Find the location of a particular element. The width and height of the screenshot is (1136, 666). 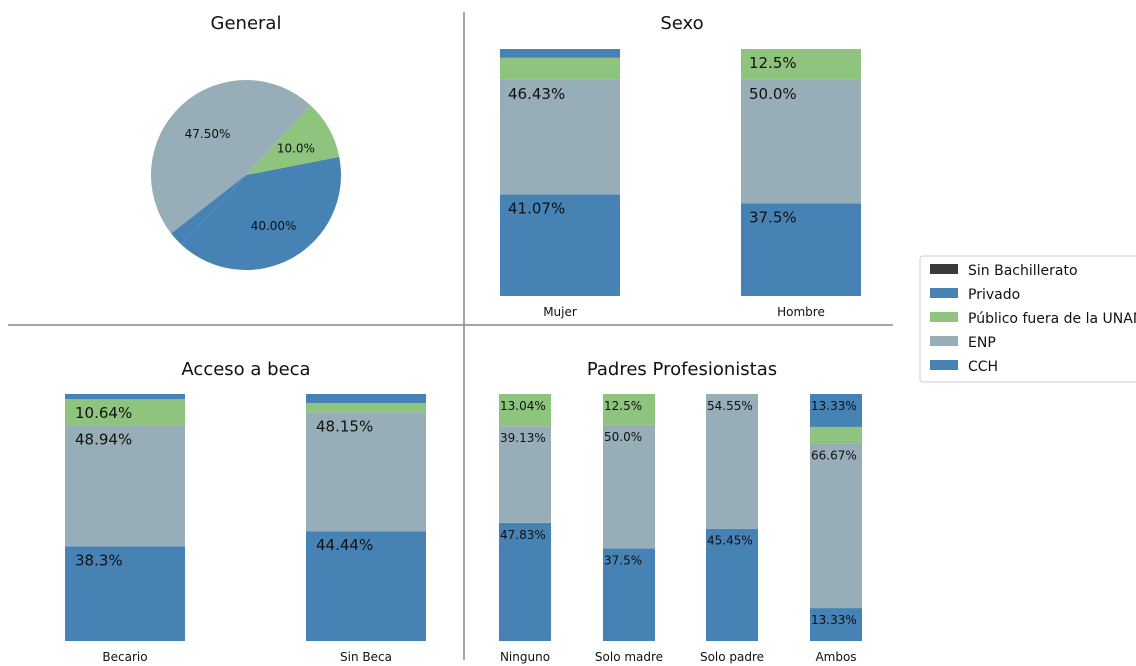

x-tick-label: Mujer is located at coordinates (560, 312).